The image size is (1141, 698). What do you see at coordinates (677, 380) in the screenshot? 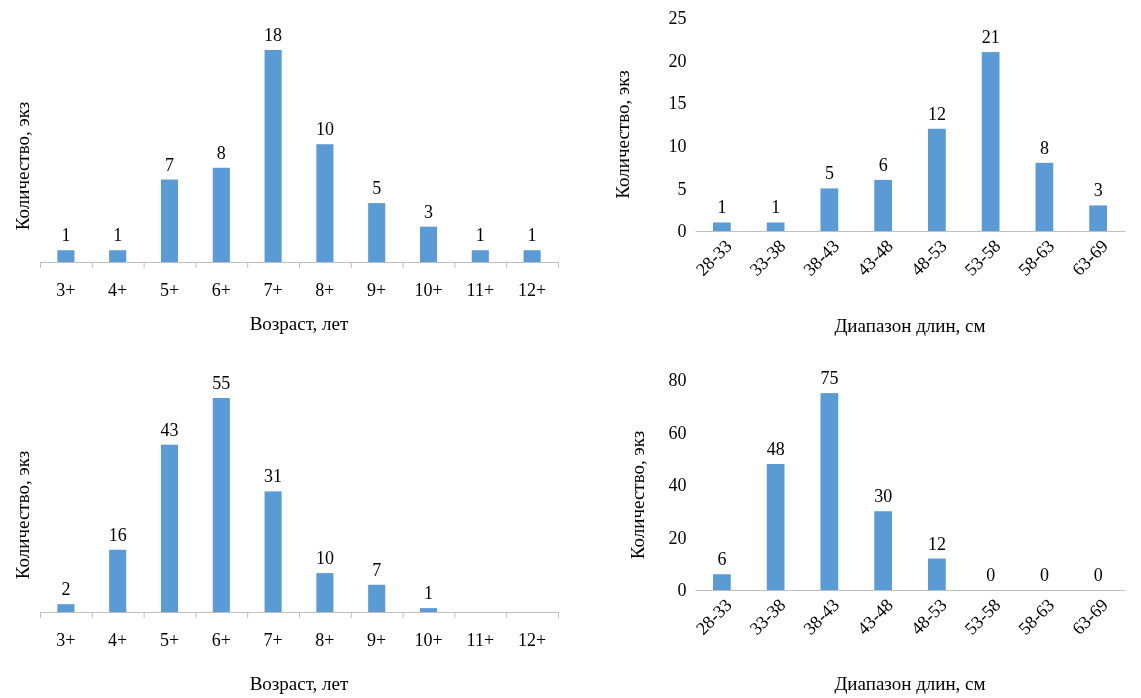
I see `y-tick-label: 80` at bounding box center [677, 380].